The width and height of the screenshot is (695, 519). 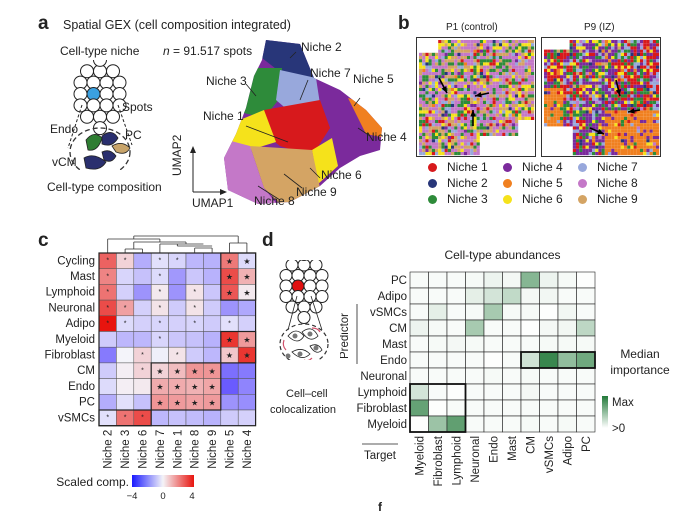 What do you see at coordinates (542, 199) in the screenshot?
I see `legend-label: Niche 6` at bounding box center [542, 199].